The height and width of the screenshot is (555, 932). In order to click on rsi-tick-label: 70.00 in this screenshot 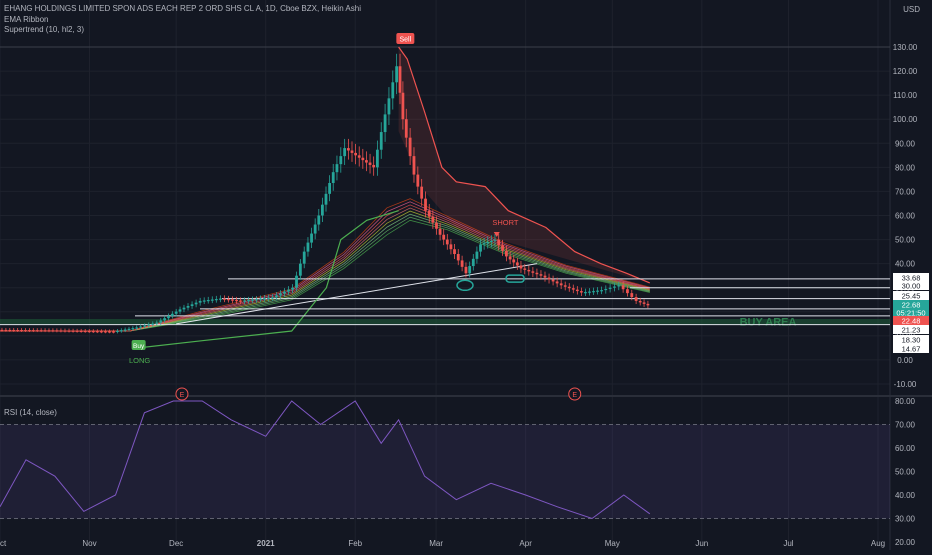, I will do `click(905, 425)`.